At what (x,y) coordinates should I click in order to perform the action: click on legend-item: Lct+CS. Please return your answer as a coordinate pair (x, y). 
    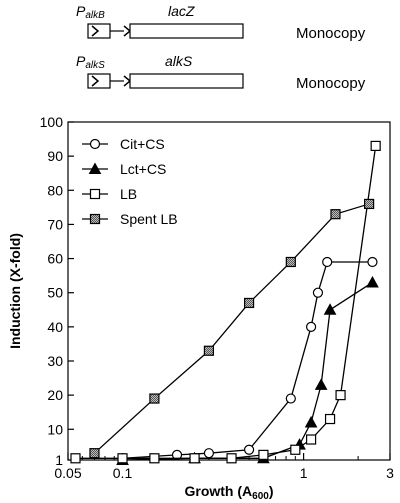
    Looking at the image, I should click on (124, 169).